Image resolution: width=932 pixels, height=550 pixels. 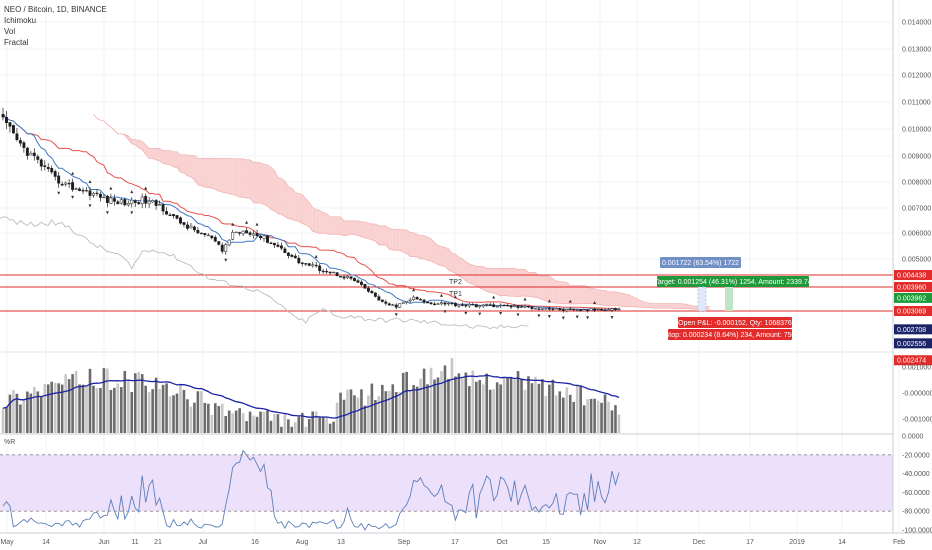 What do you see at coordinates (10, 31) in the screenshot?
I see `indicator-vol: Vol` at bounding box center [10, 31].